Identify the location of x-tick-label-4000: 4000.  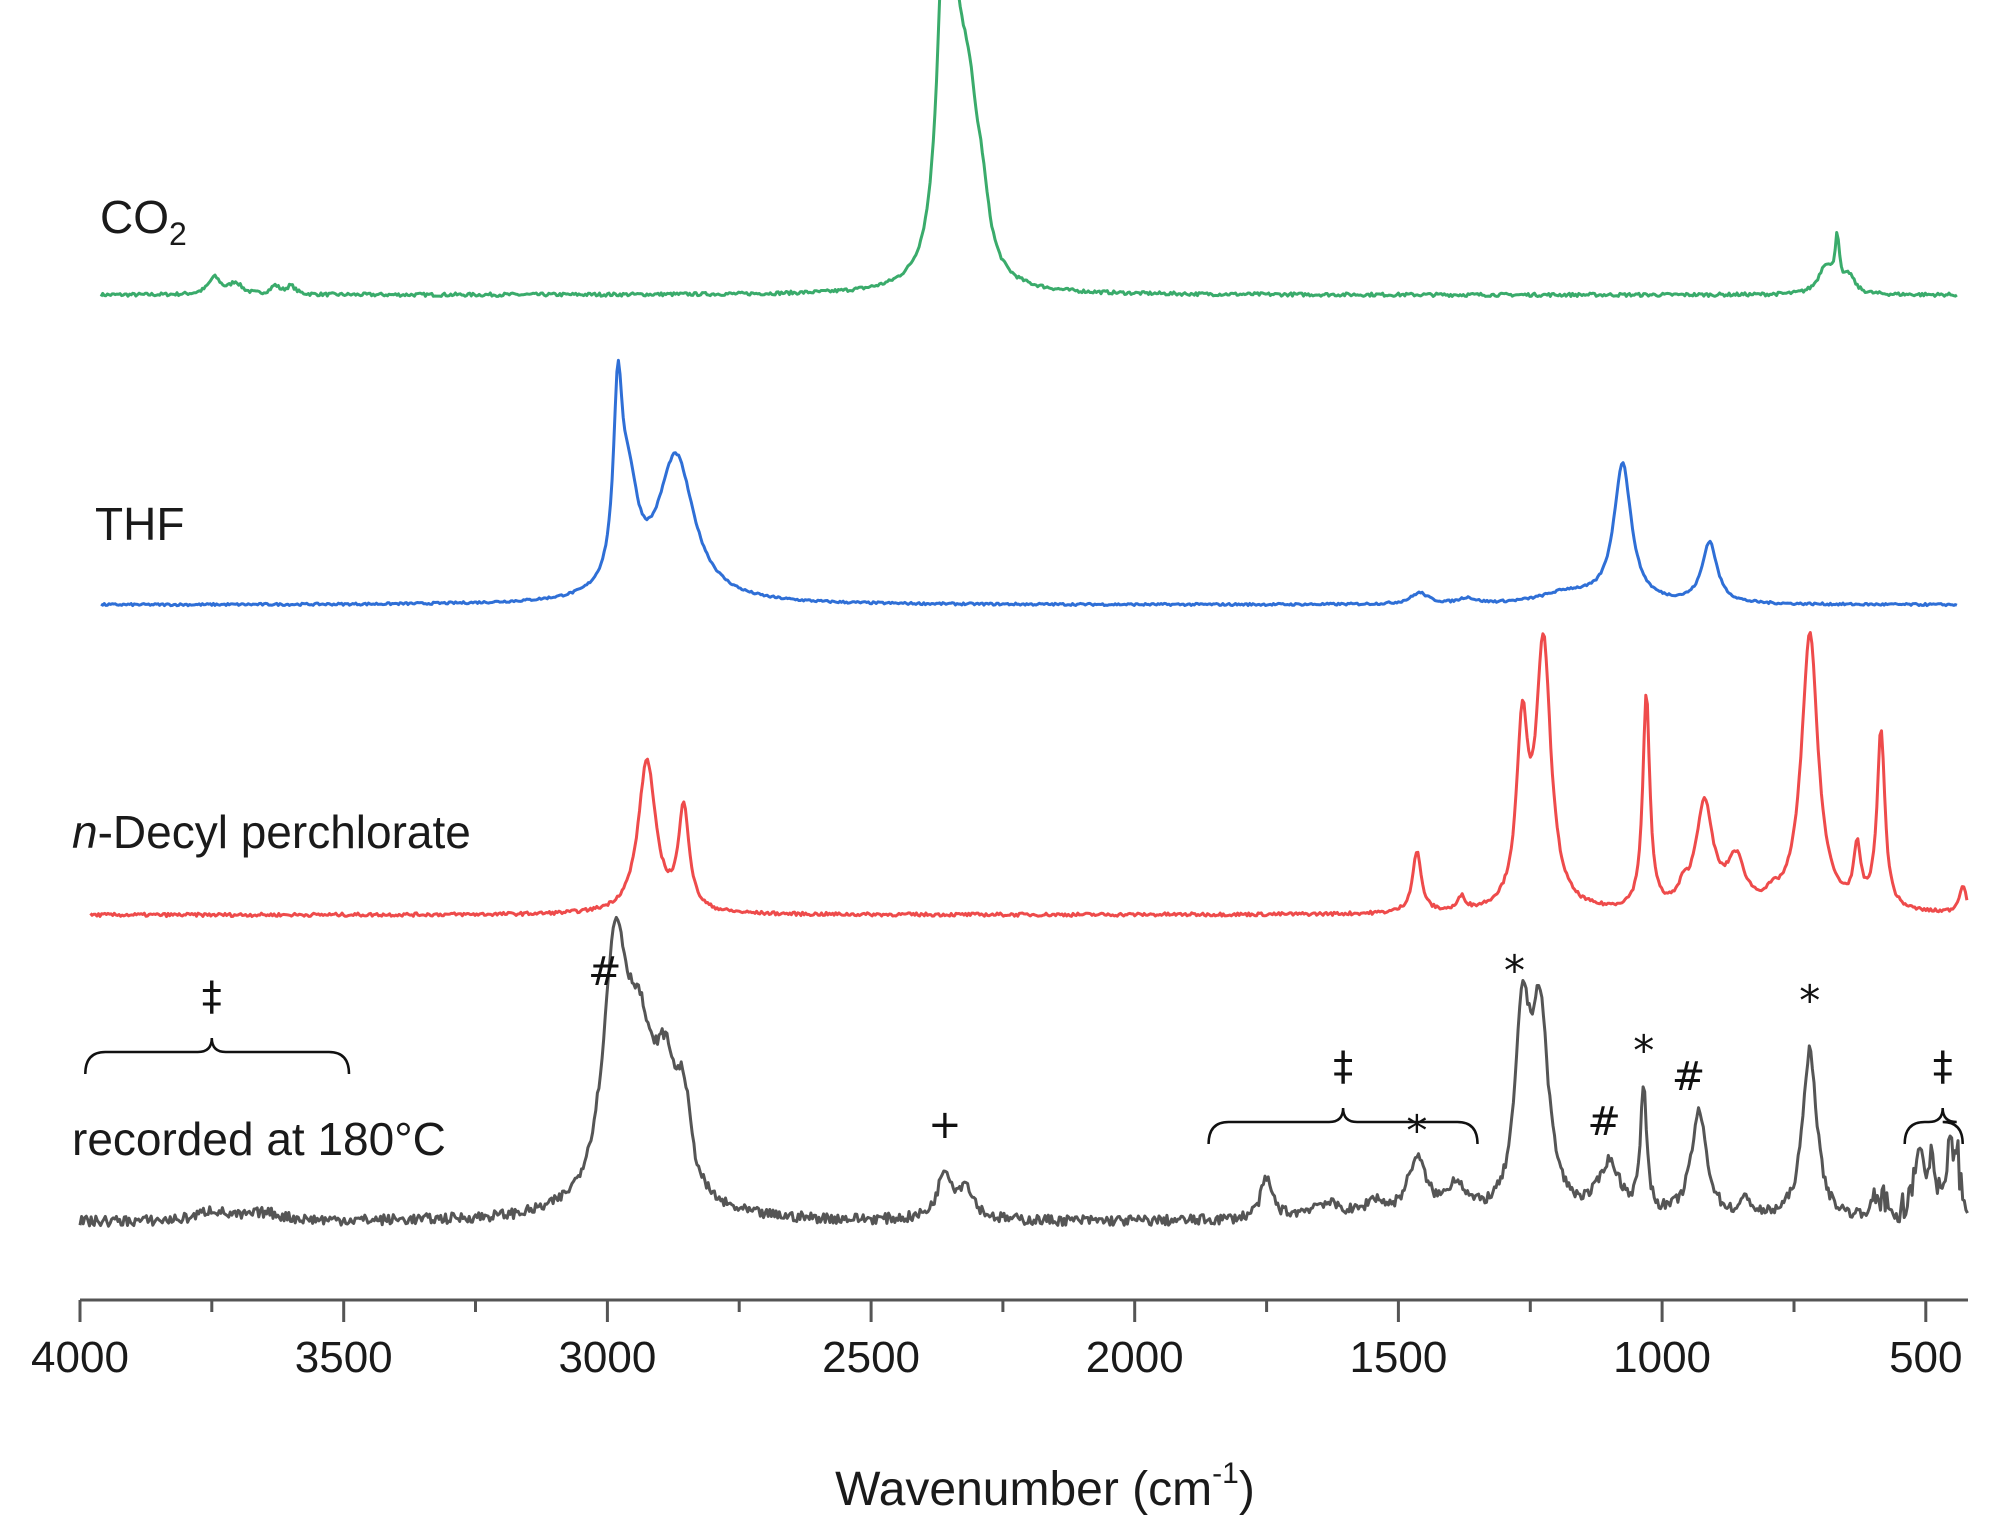
(80, 1357).